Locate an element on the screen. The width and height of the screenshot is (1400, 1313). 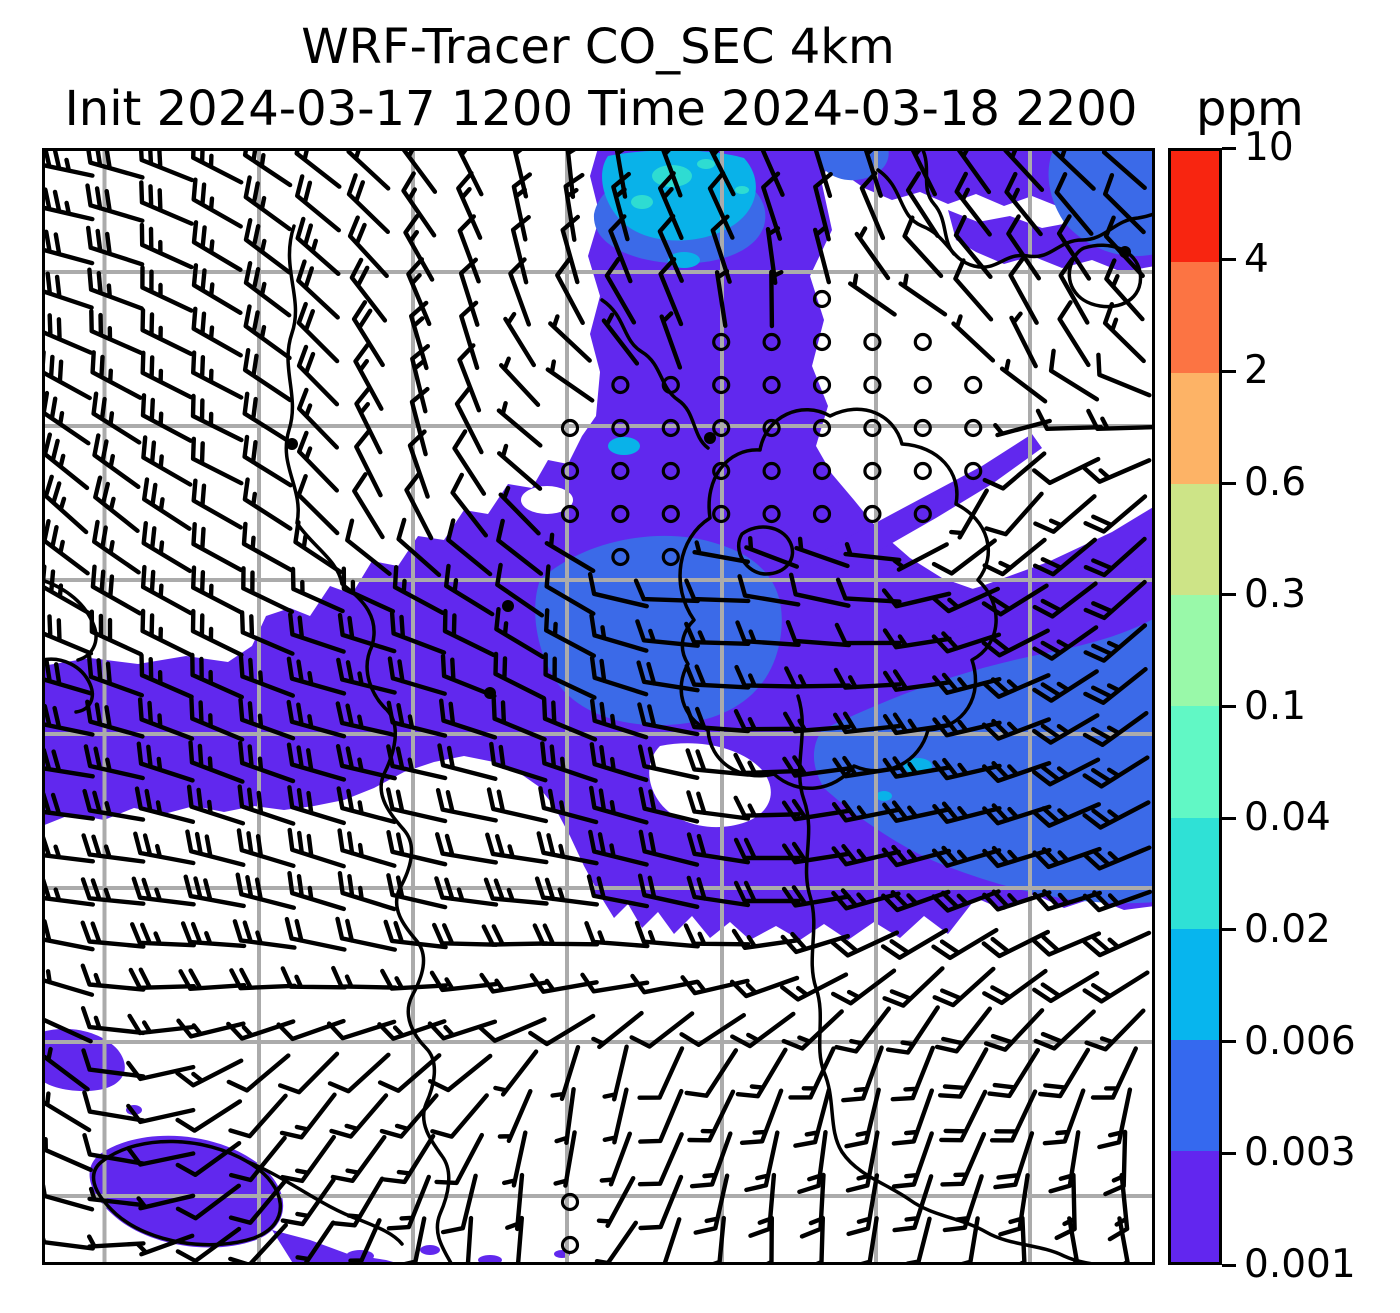
station-dot is located at coordinates (710, 438).